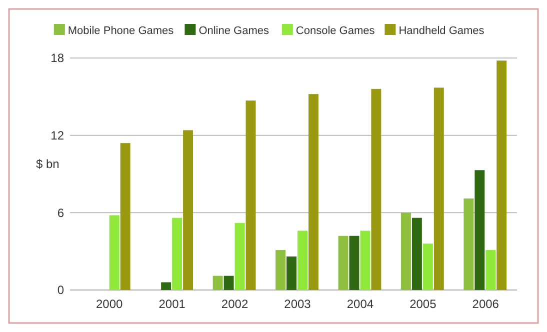 The width and height of the screenshot is (547, 332). Describe the element at coordinates (234, 31) in the screenshot. I see `legend-label: Online Games` at that location.